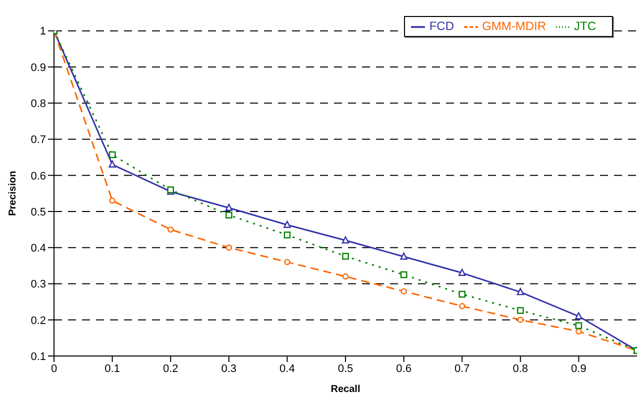 The image size is (641, 408). What do you see at coordinates (514, 26) in the screenshot?
I see `legend-label: GMM-MDIR` at bounding box center [514, 26].